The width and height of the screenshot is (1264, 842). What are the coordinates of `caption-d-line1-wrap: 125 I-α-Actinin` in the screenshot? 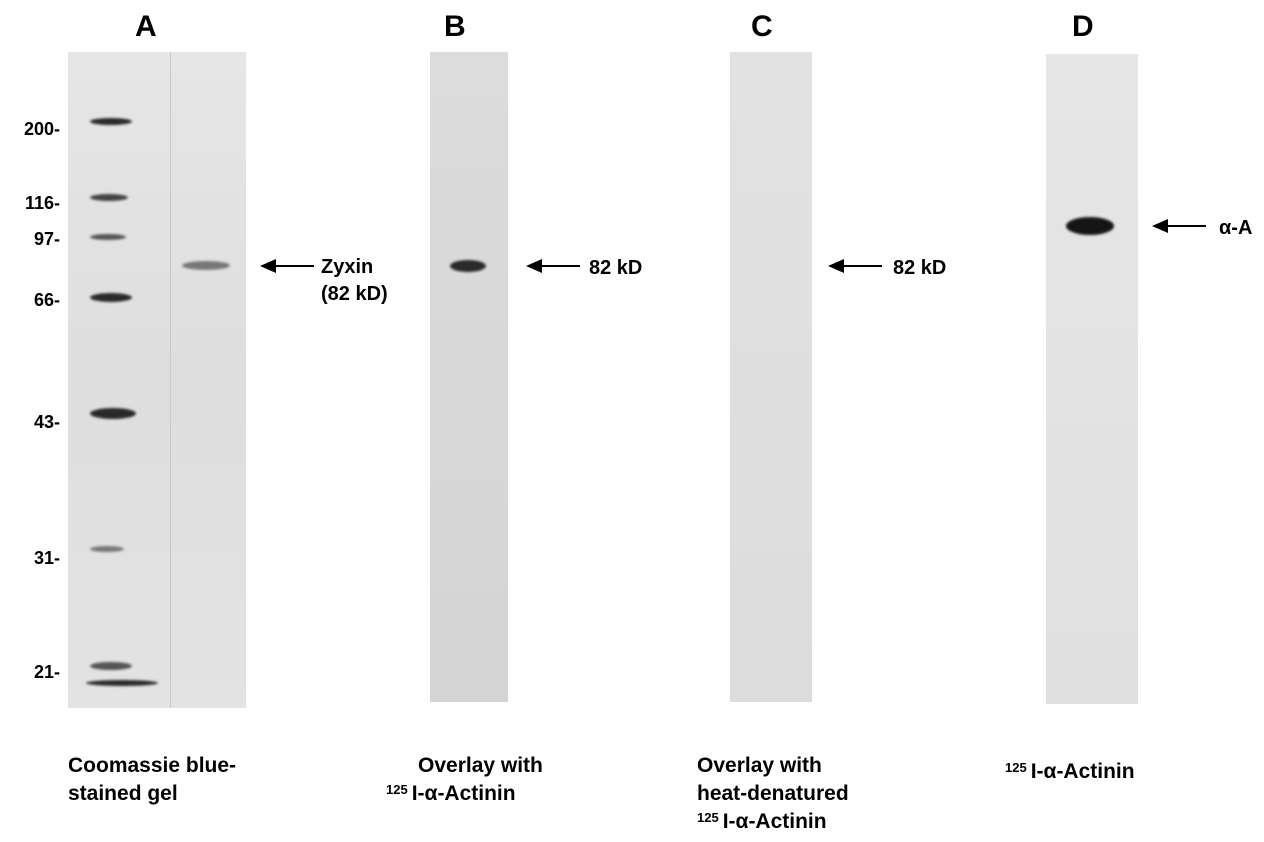 It's located at (1070, 772).